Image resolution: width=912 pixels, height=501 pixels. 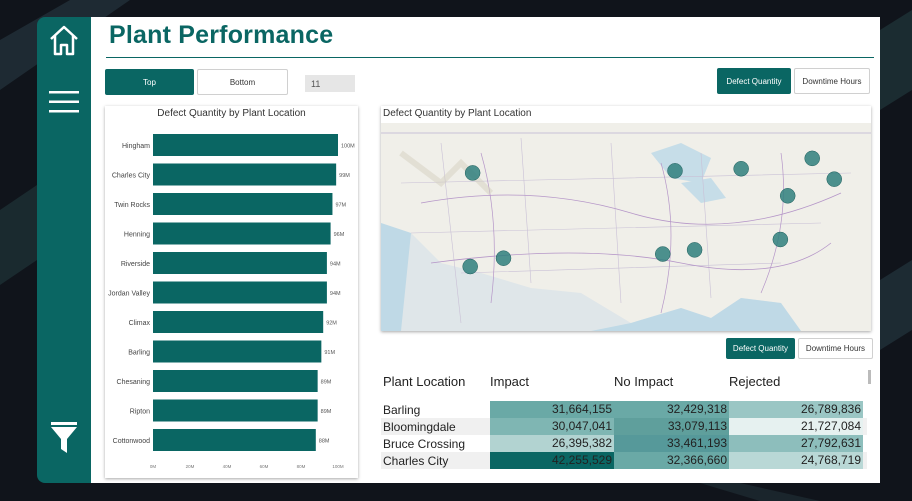 What do you see at coordinates (796, 460) in the screenshot?
I see `cell-rejected: 24,768,719` at bounding box center [796, 460].